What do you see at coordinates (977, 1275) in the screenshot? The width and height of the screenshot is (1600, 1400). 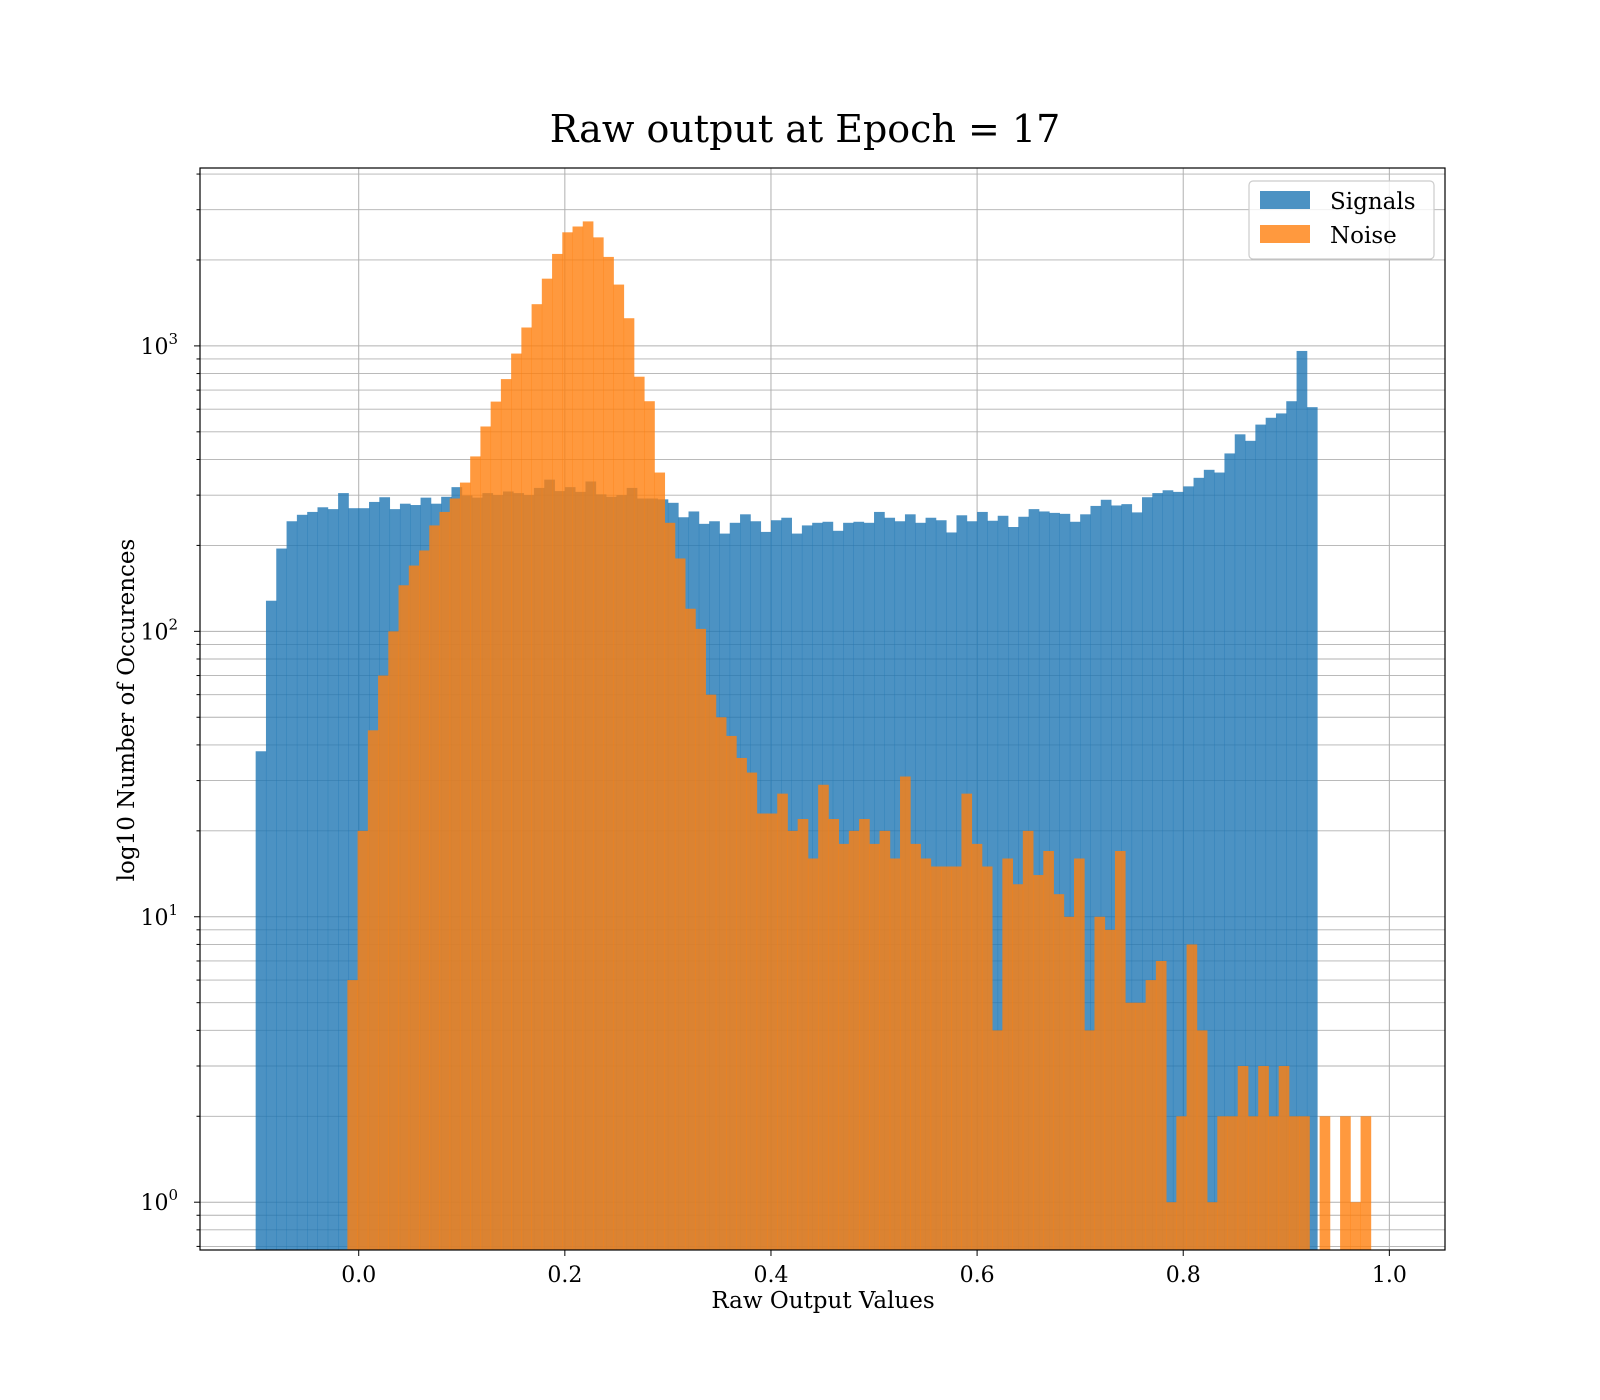 I see `x-tick-label: 0.6` at bounding box center [977, 1275].